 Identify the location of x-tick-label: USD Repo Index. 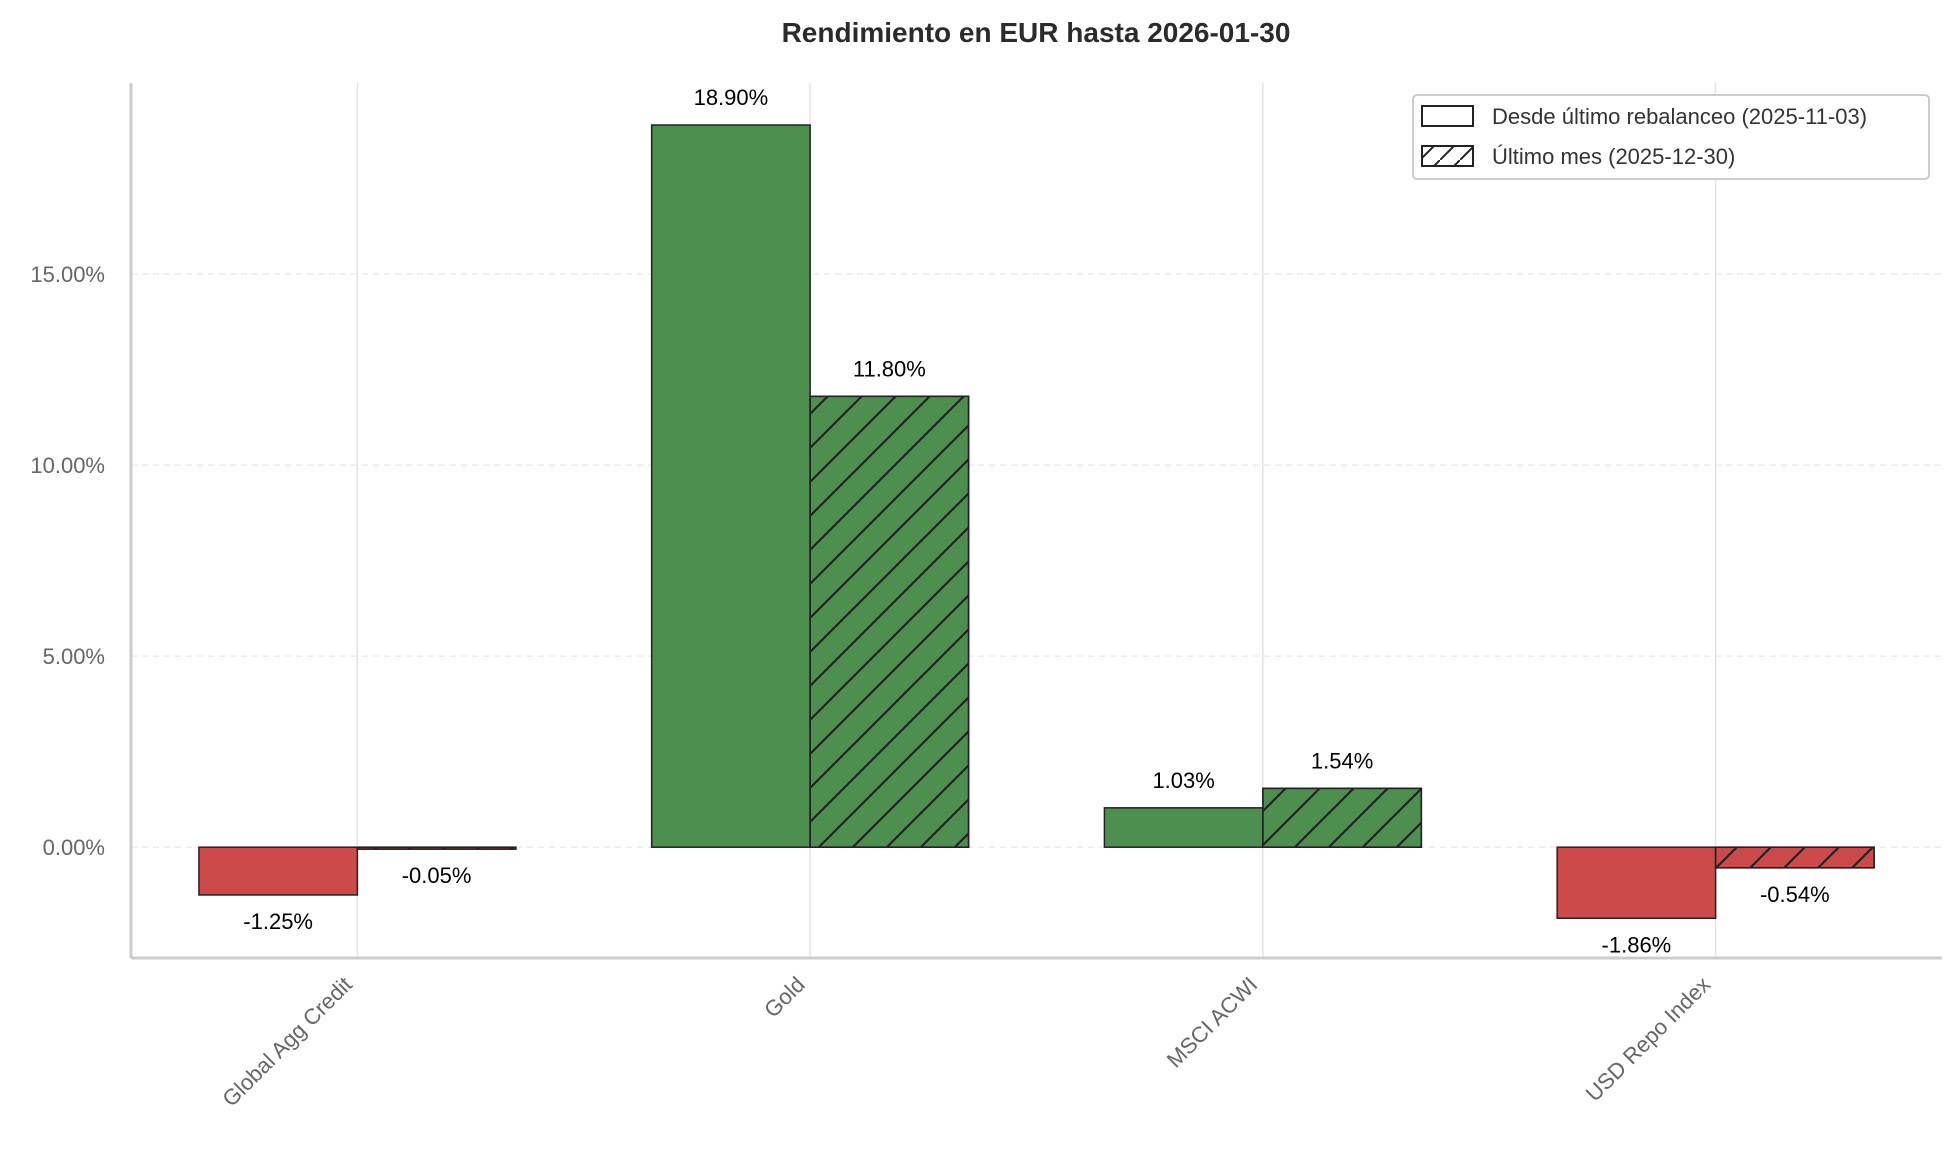
(1648, 1039).